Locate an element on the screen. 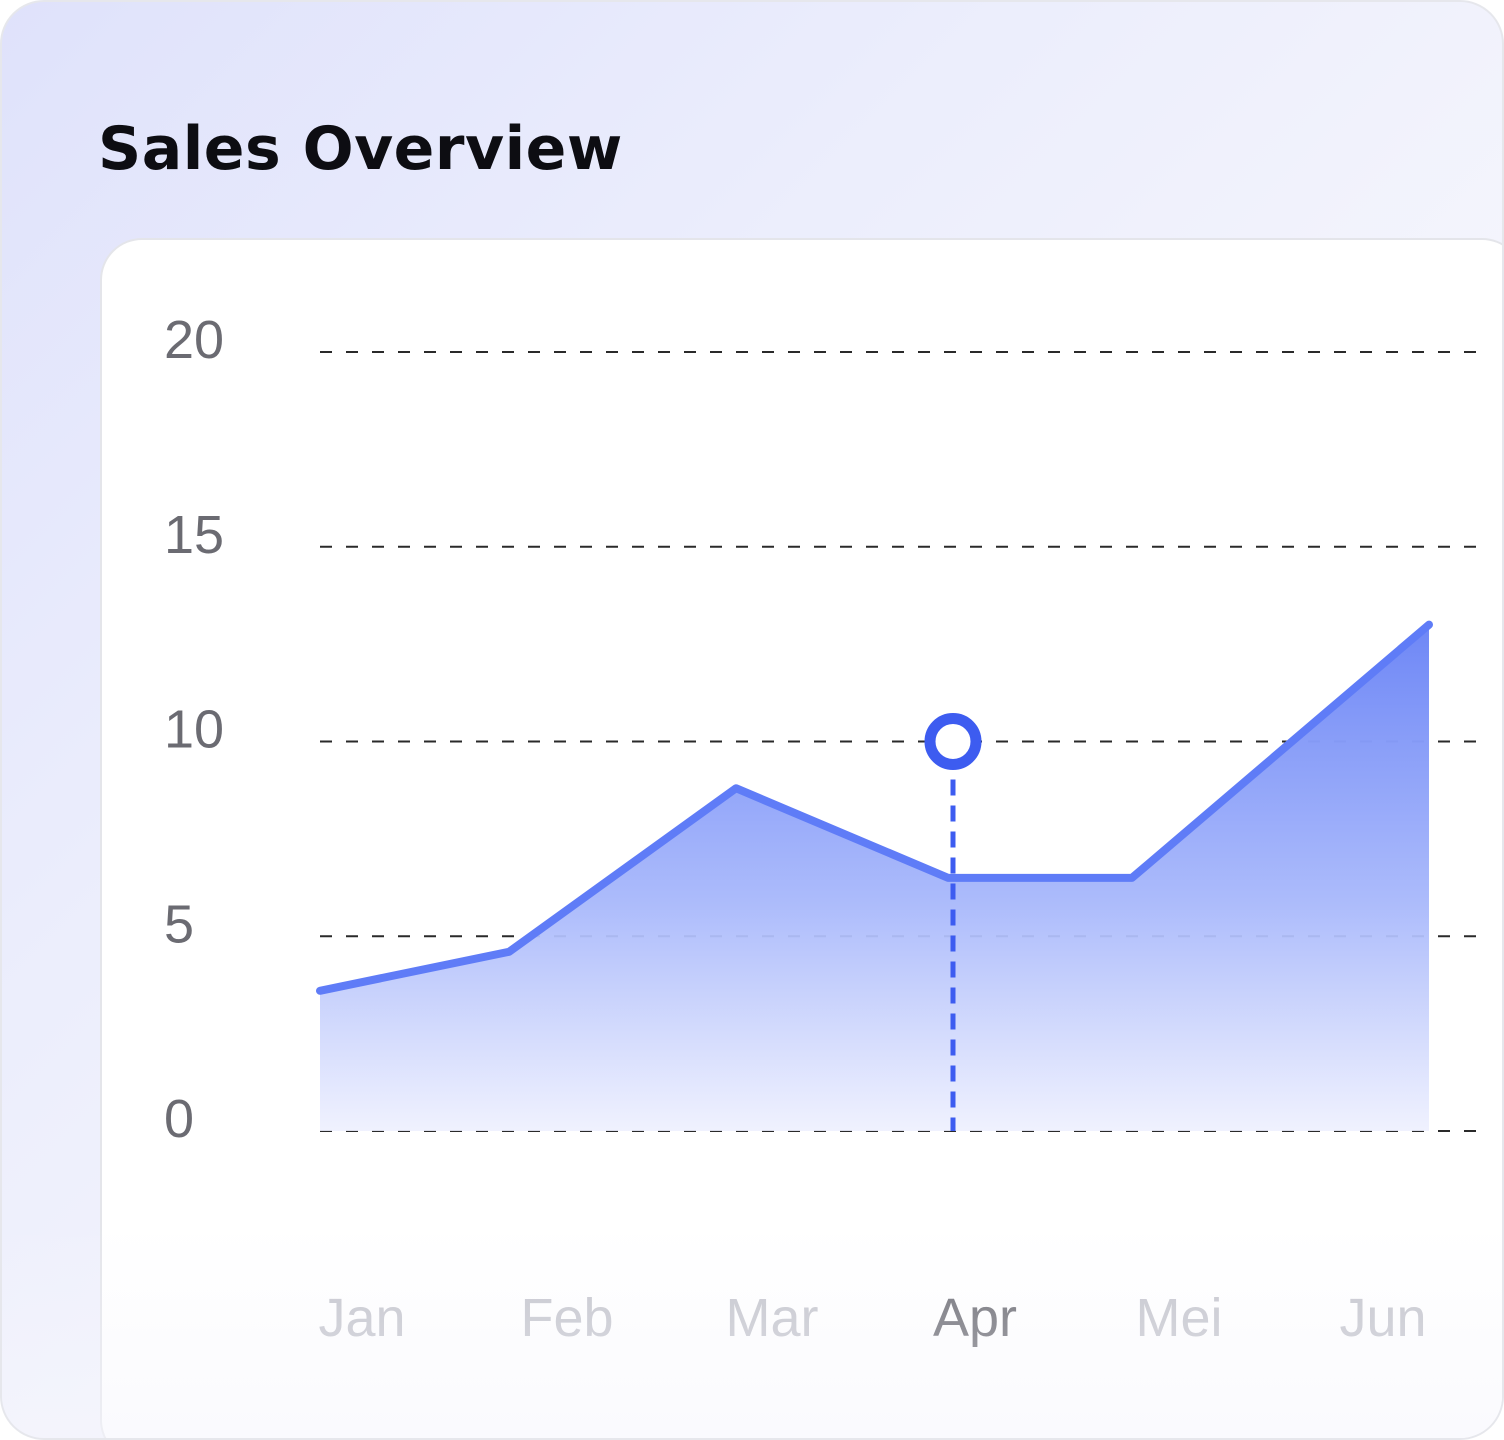 The height and width of the screenshot is (1440, 1504). y-tick-label: 0 is located at coordinates (179, 1119).